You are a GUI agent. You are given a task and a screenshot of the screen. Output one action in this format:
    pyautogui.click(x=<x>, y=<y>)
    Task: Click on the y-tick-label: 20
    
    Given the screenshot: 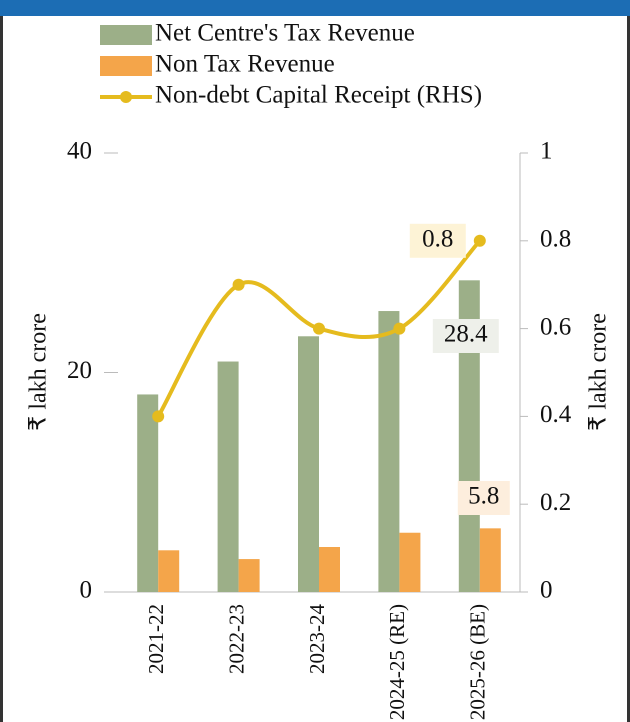 What is the action you would take?
    pyautogui.click(x=79, y=370)
    